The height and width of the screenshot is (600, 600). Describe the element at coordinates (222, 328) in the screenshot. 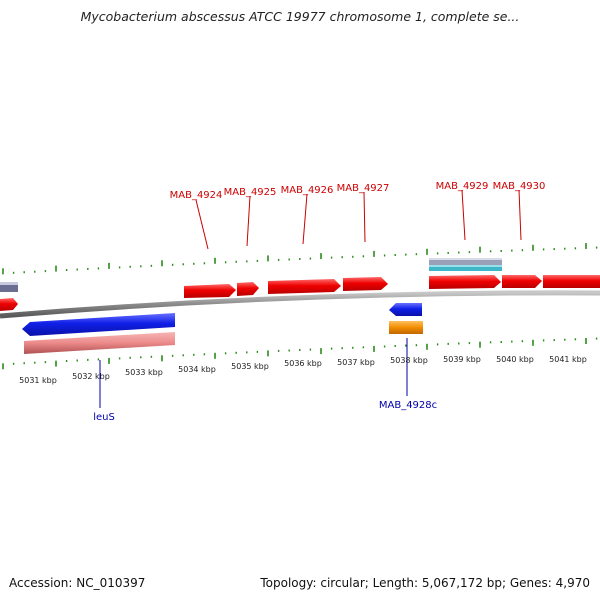

I see `reverse-strand-genes` at that location.